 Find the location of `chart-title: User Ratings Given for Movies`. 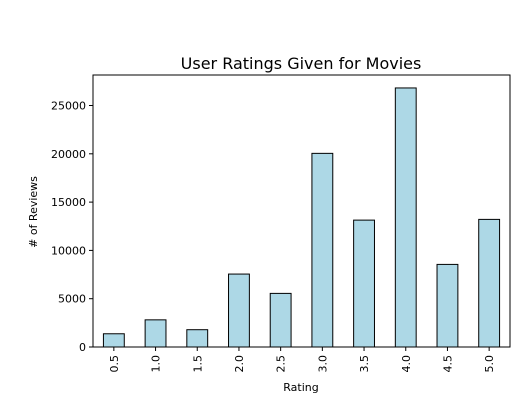

chart-title: User Ratings Given for Movies is located at coordinates (301, 63).